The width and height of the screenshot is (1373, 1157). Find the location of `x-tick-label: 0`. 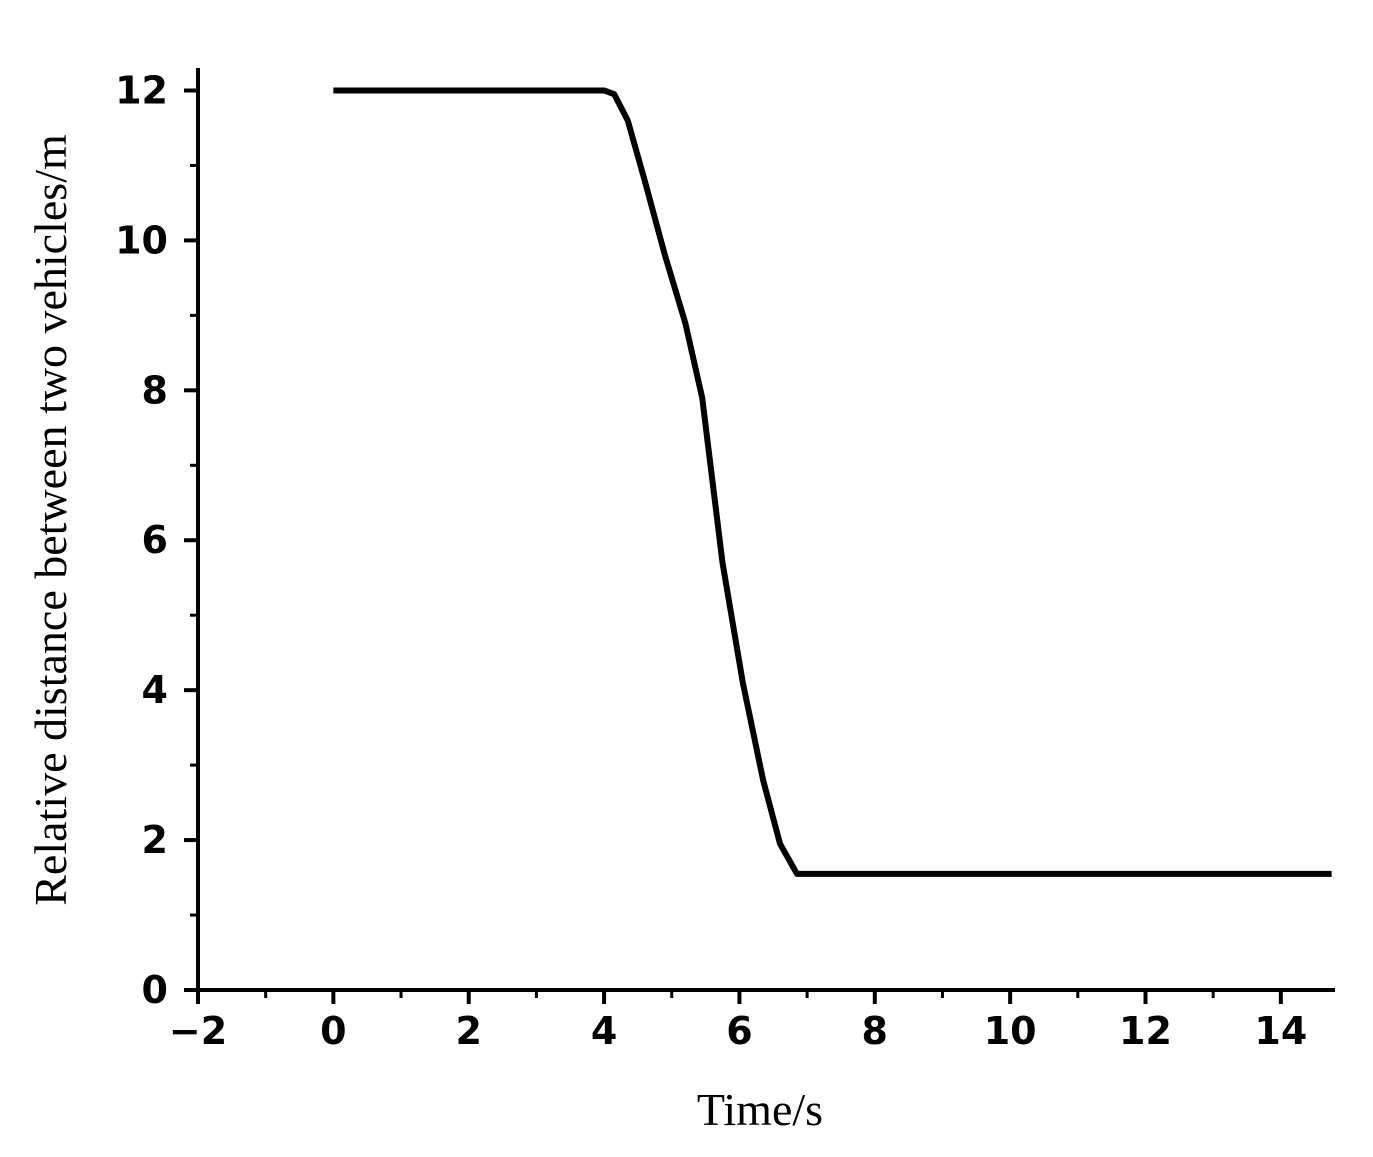

x-tick-label: 0 is located at coordinates (333, 1031).